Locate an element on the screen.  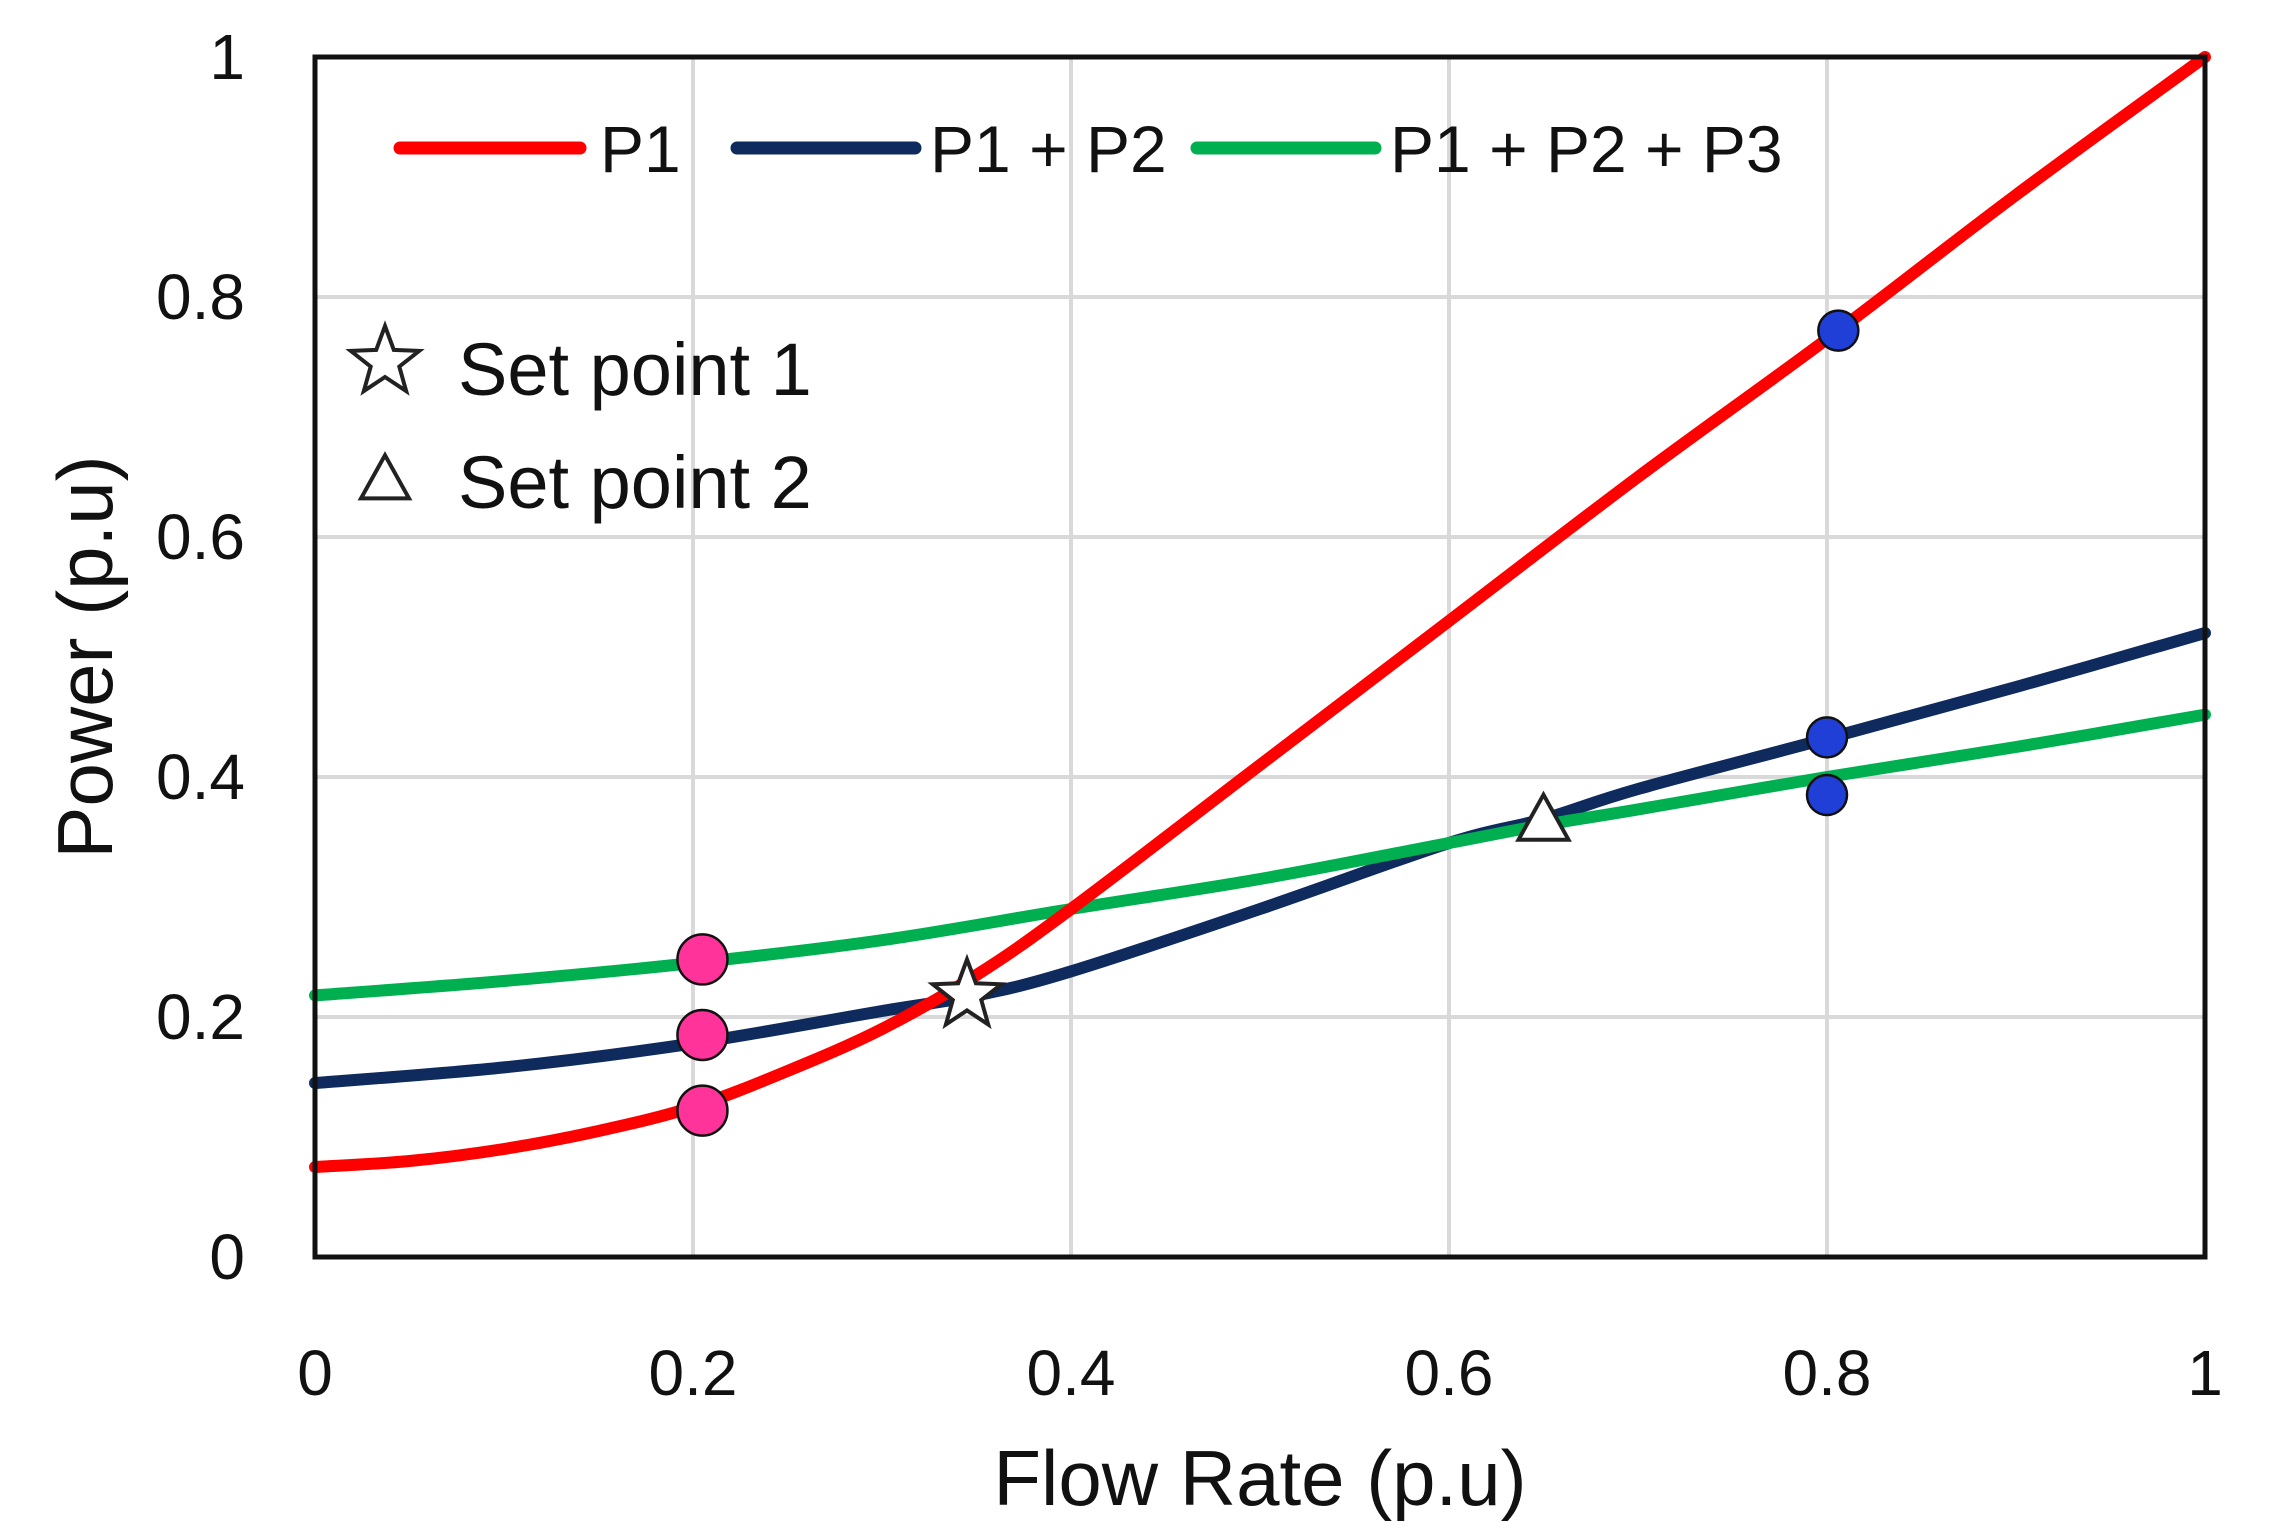
set-point-1-star is located at coordinates (967, 991).